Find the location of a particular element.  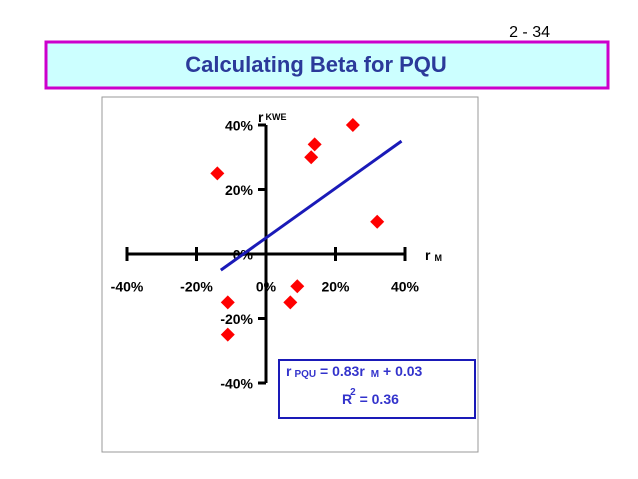

y-label-base: r is located at coordinates (261, 117).